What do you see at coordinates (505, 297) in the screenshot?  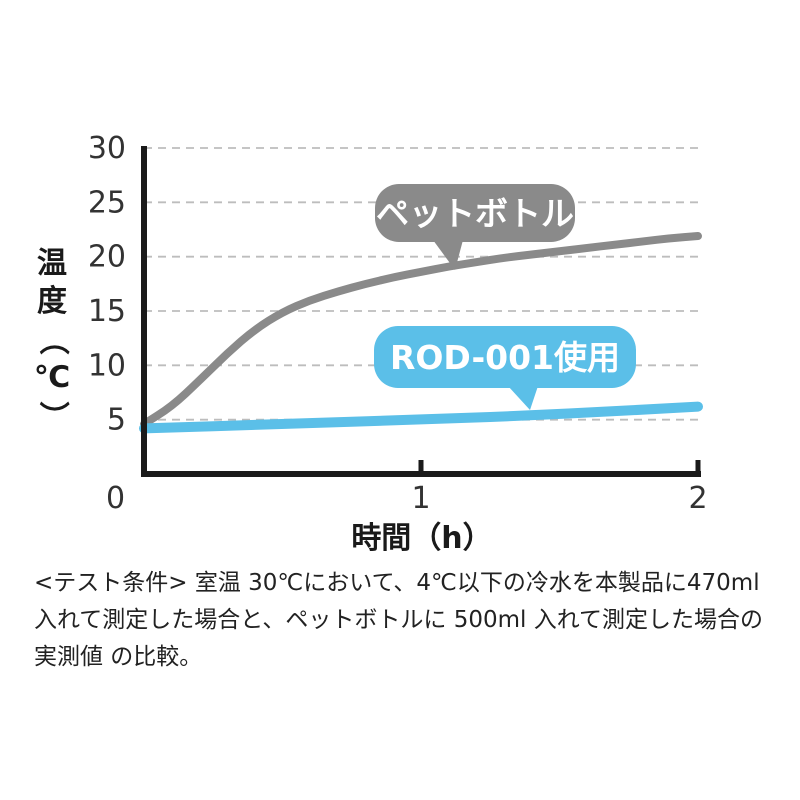 I see `series-callouts: ペットボトル ROD-001使用` at bounding box center [505, 297].